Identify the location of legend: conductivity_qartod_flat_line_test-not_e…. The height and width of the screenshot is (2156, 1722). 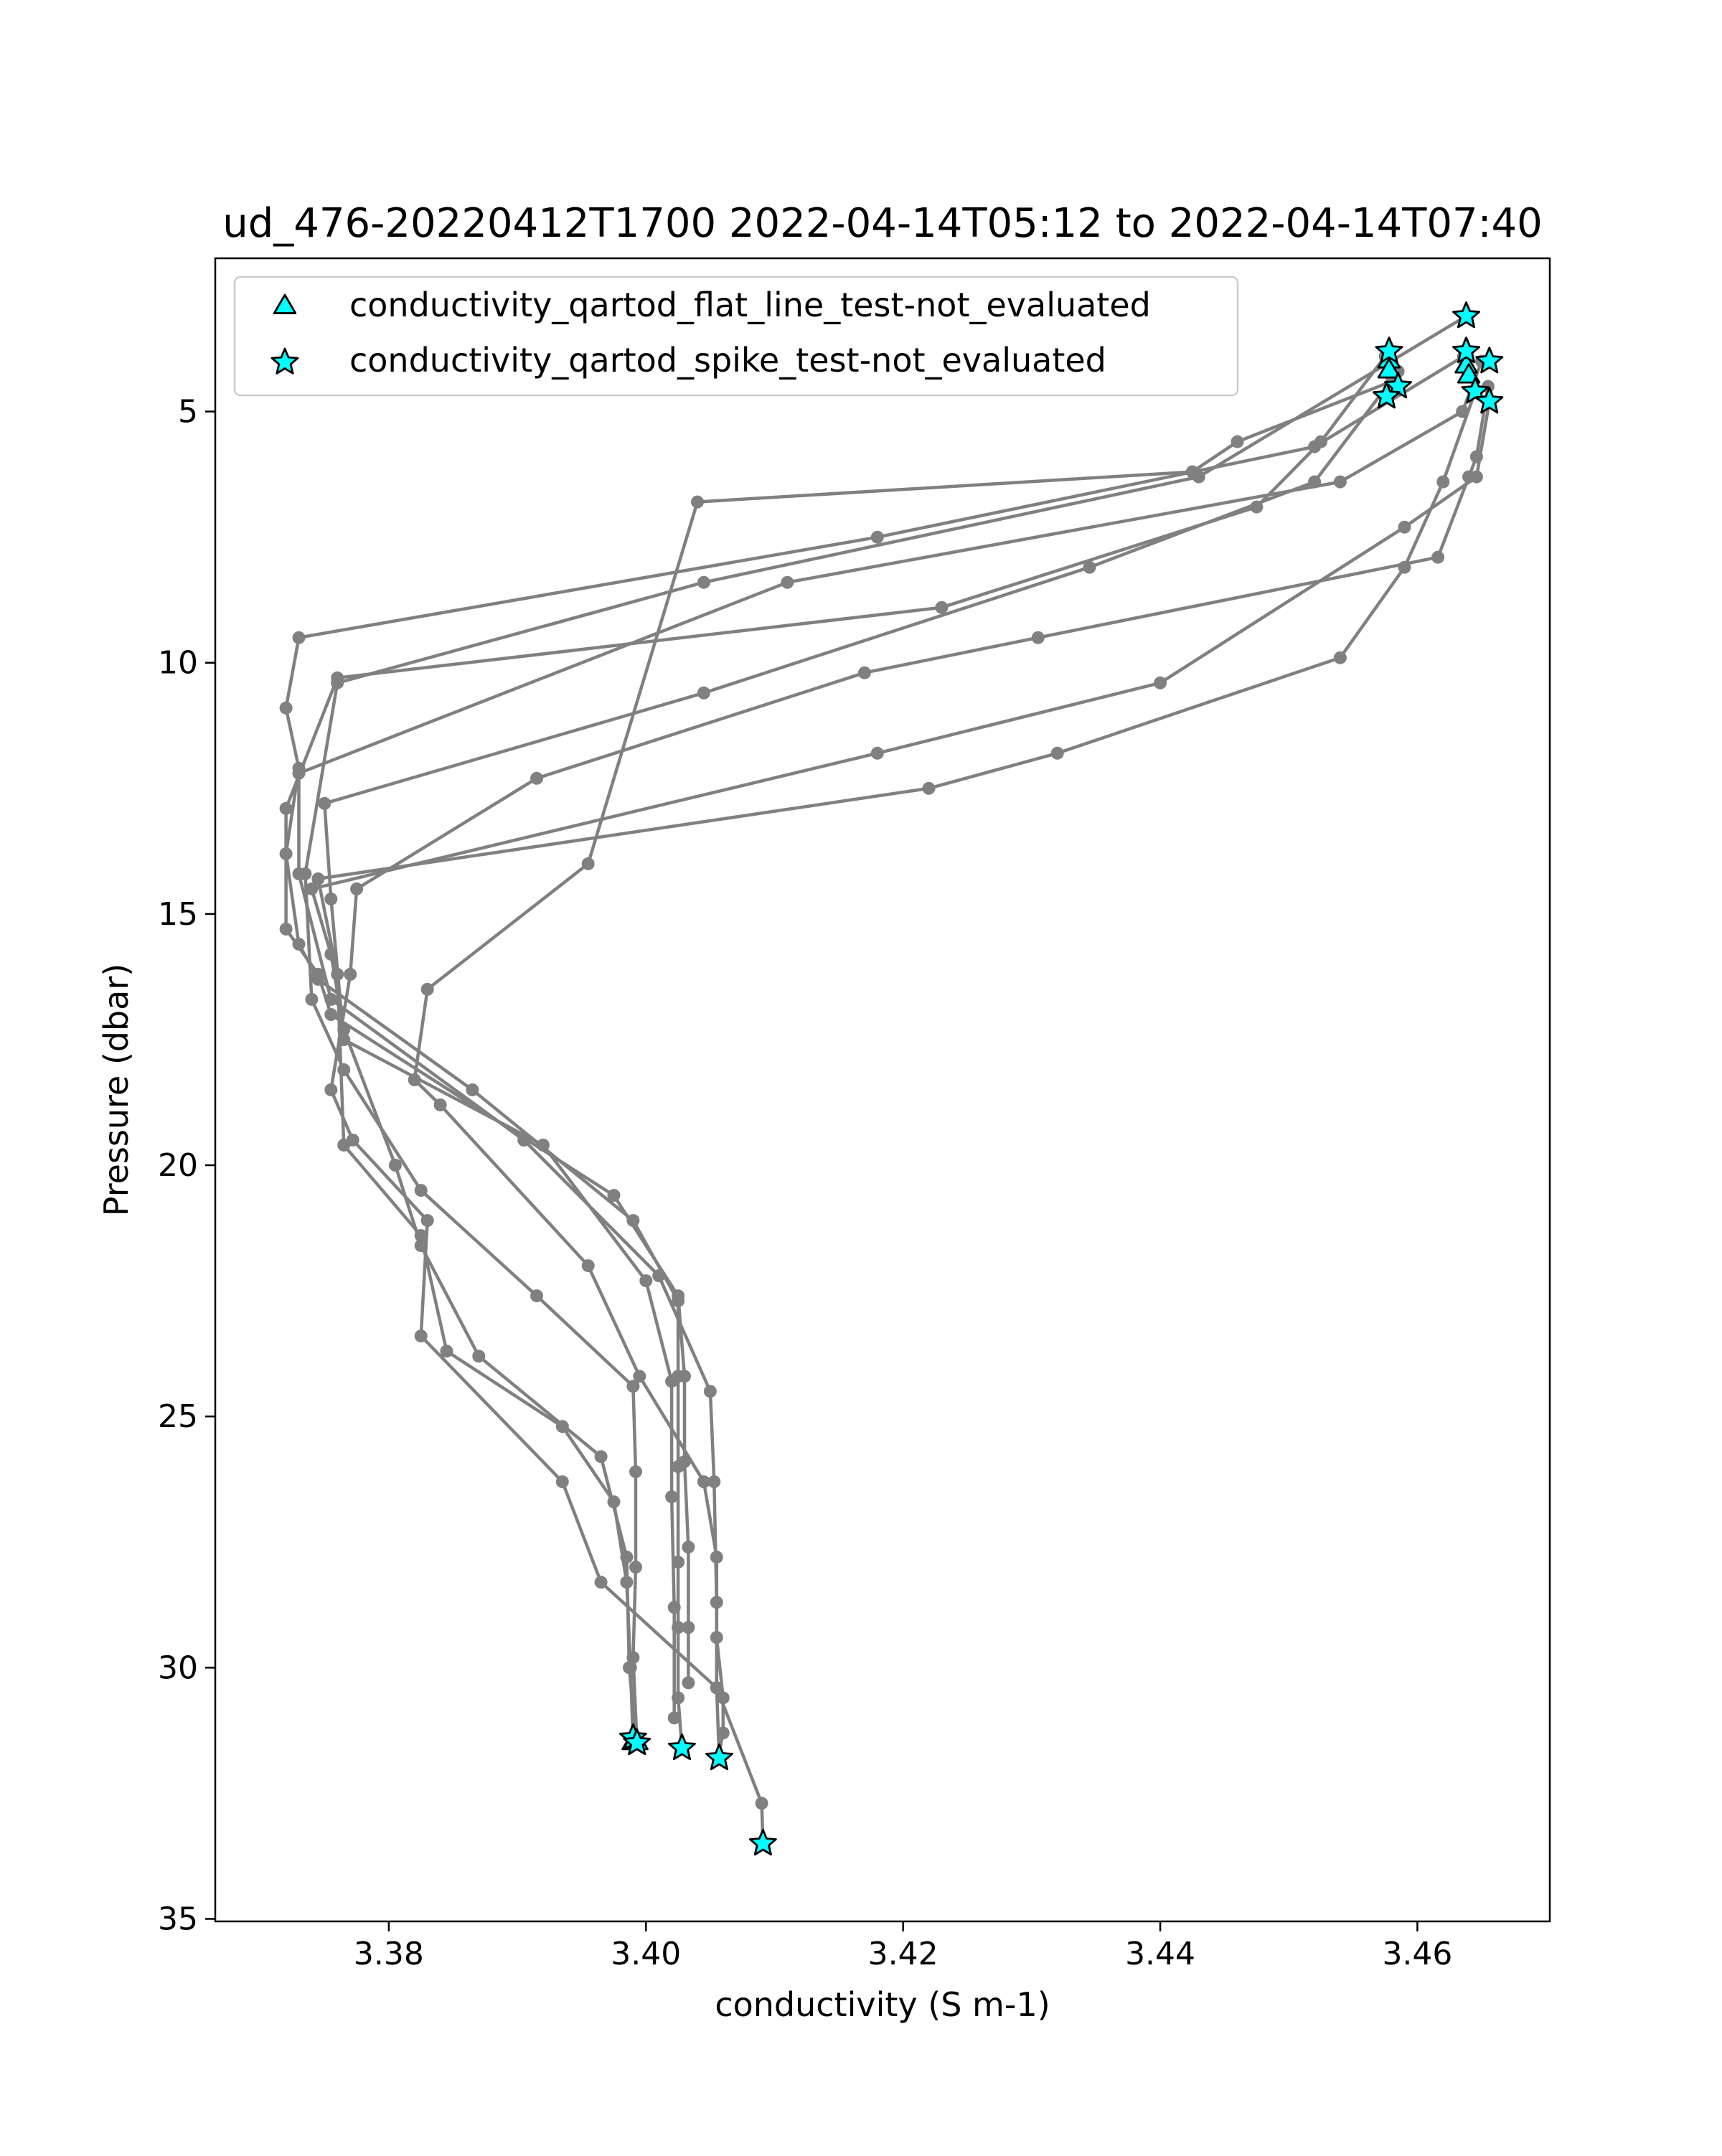
(736, 336).